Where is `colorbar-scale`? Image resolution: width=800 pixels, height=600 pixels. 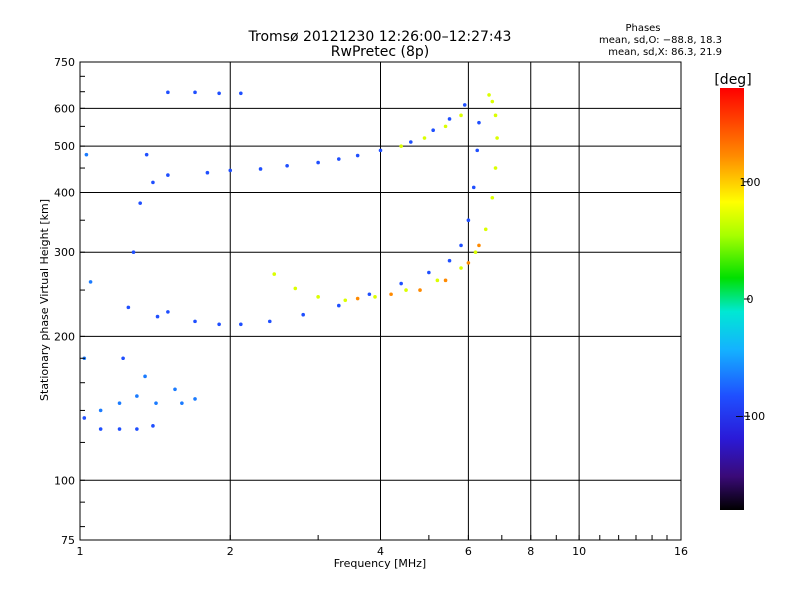
colorbar-scale is located at coordinates (732, 299).